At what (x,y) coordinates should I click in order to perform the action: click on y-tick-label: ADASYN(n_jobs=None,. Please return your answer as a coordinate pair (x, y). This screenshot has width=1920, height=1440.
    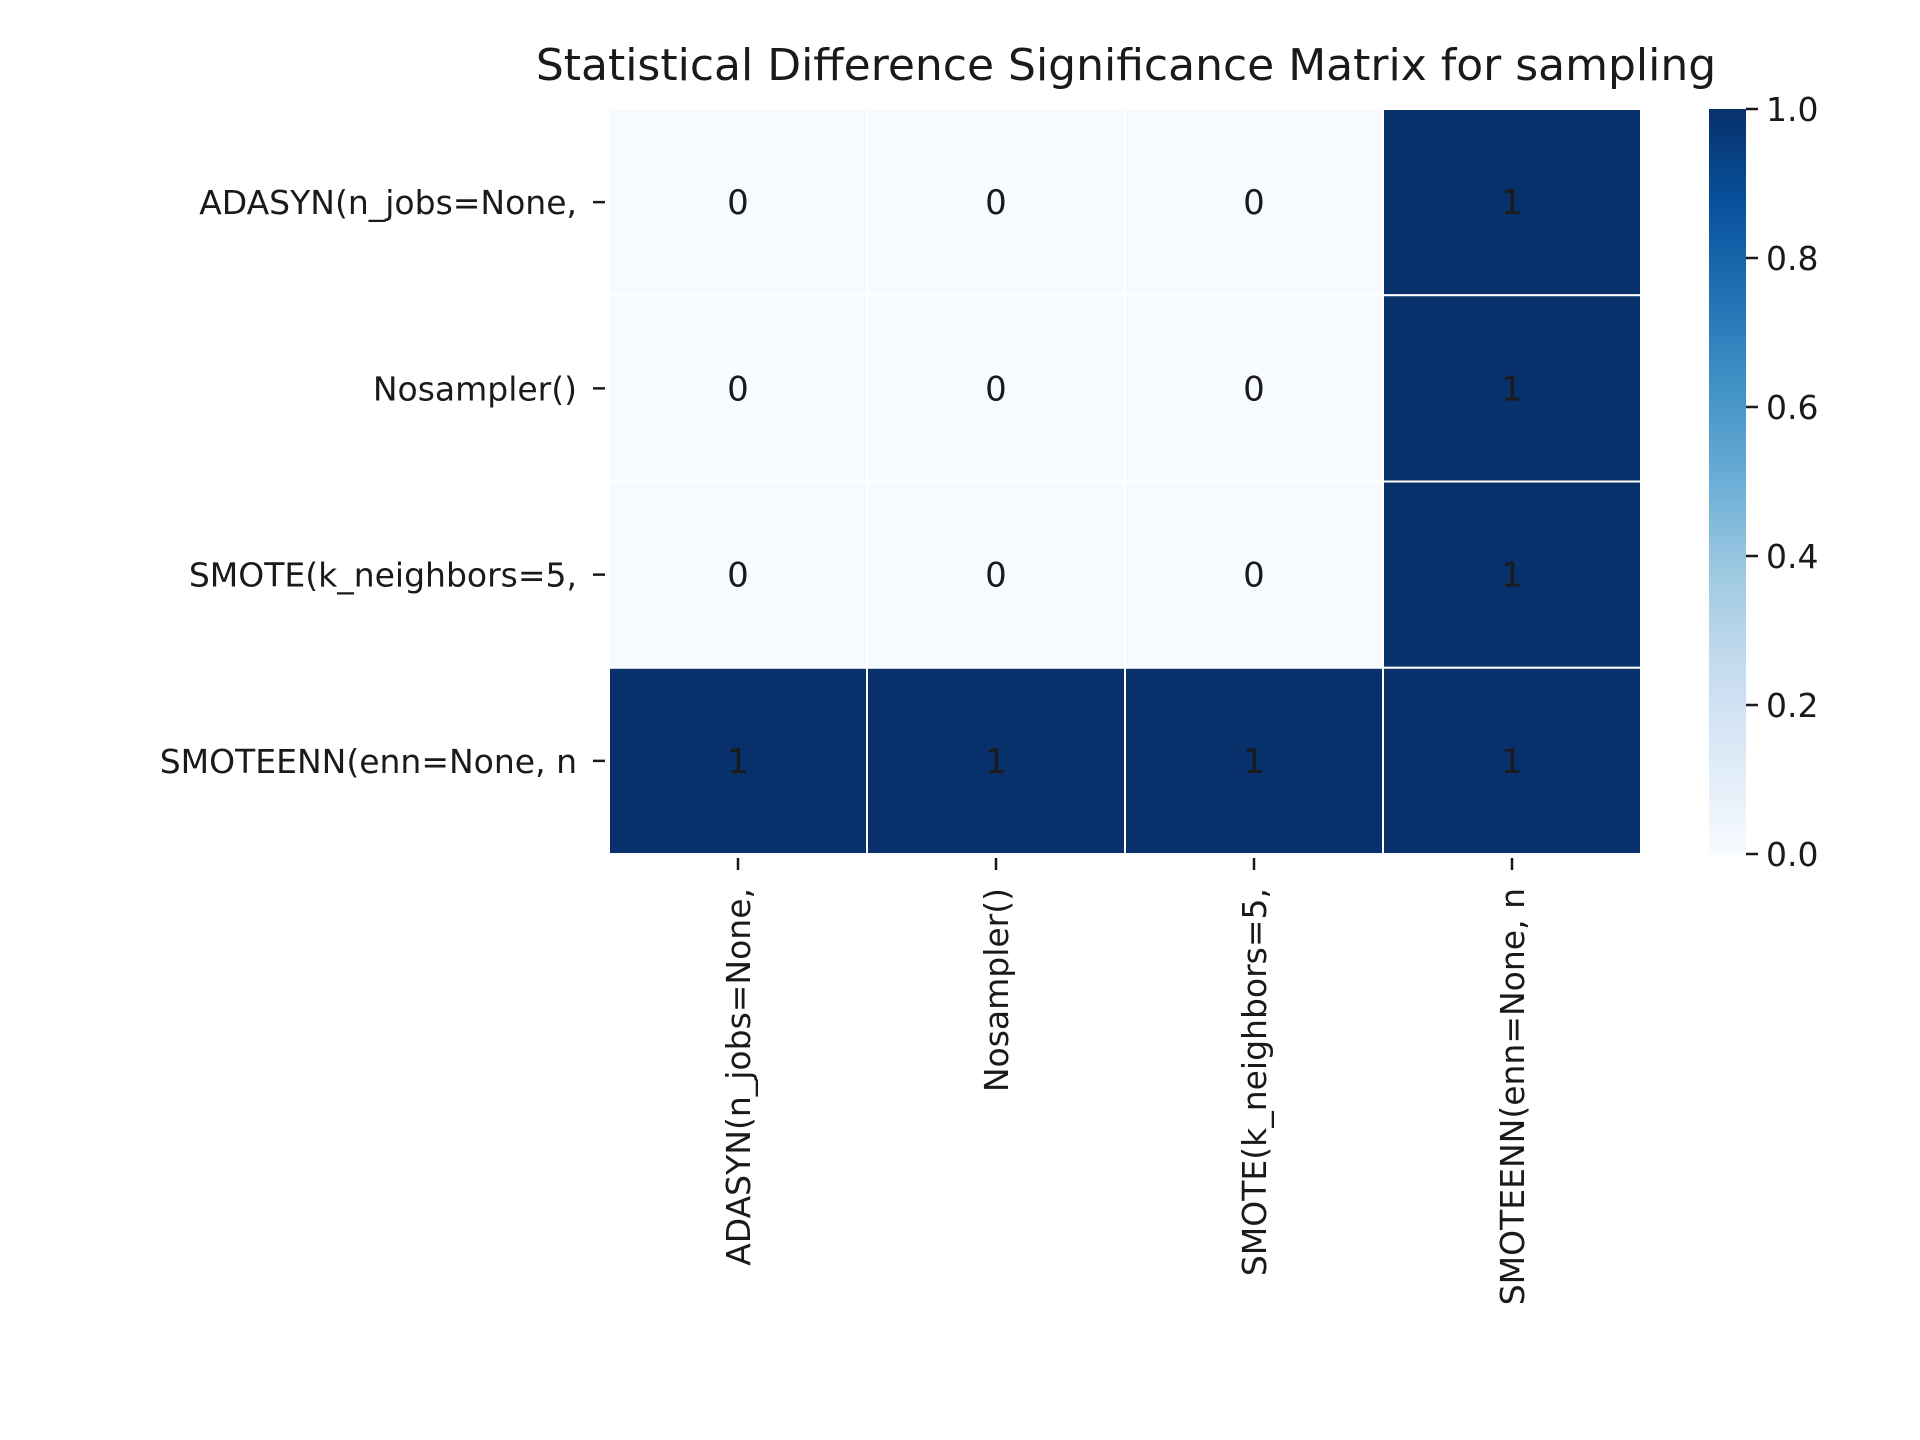
    Looking at the image, I should click on (388, 202).